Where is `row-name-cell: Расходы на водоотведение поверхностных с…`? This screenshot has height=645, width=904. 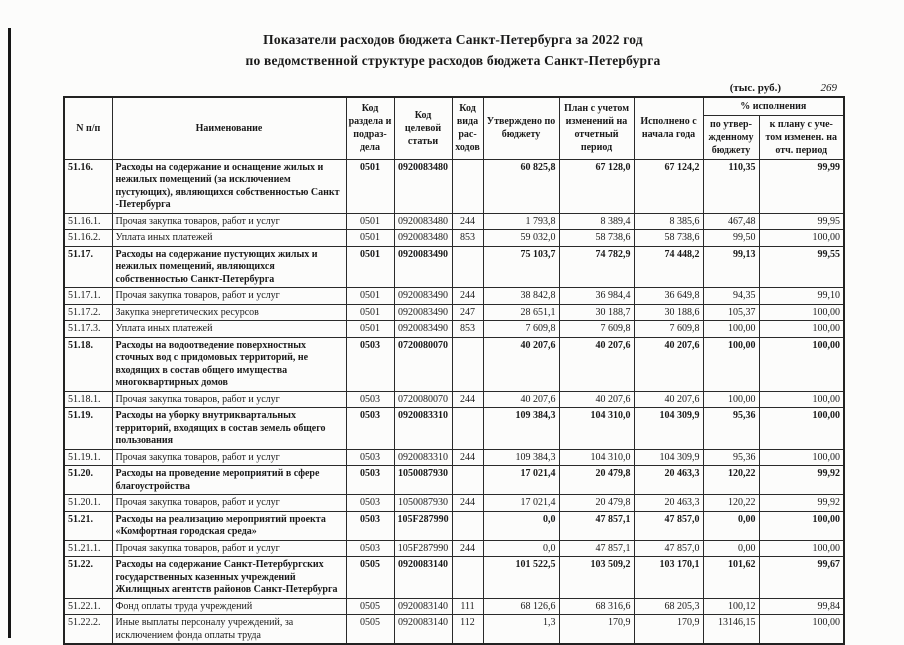 row-name-cell: Расходы на водоотведение поверхностных с… is located at coordinates (229, 364).